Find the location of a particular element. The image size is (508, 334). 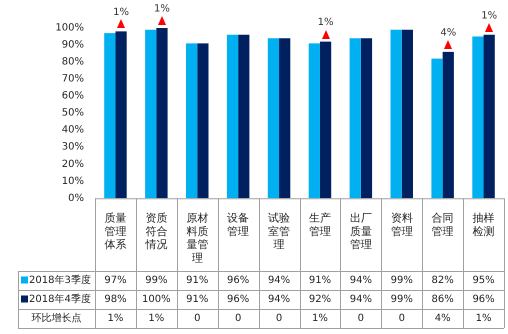

x-tick-label: 生产管理 is located at coordinates (319, 225).